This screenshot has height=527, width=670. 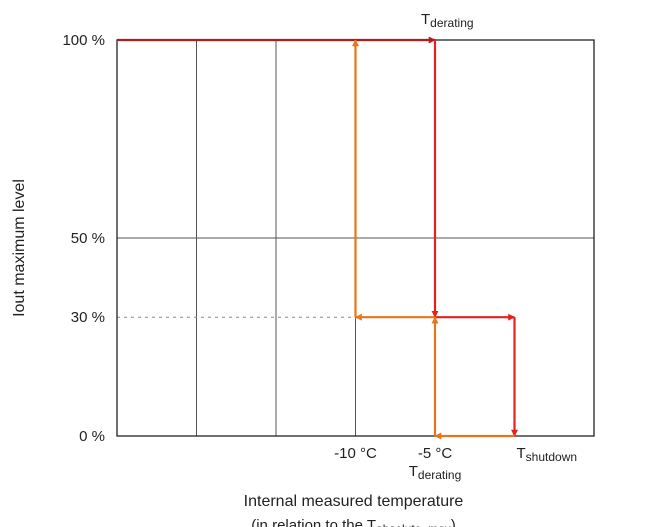 What do you see at coordinates (354, 501) in the screenshot?
I see `x-axis-title: Internal measured temperature` at bounding box center [354, 501].